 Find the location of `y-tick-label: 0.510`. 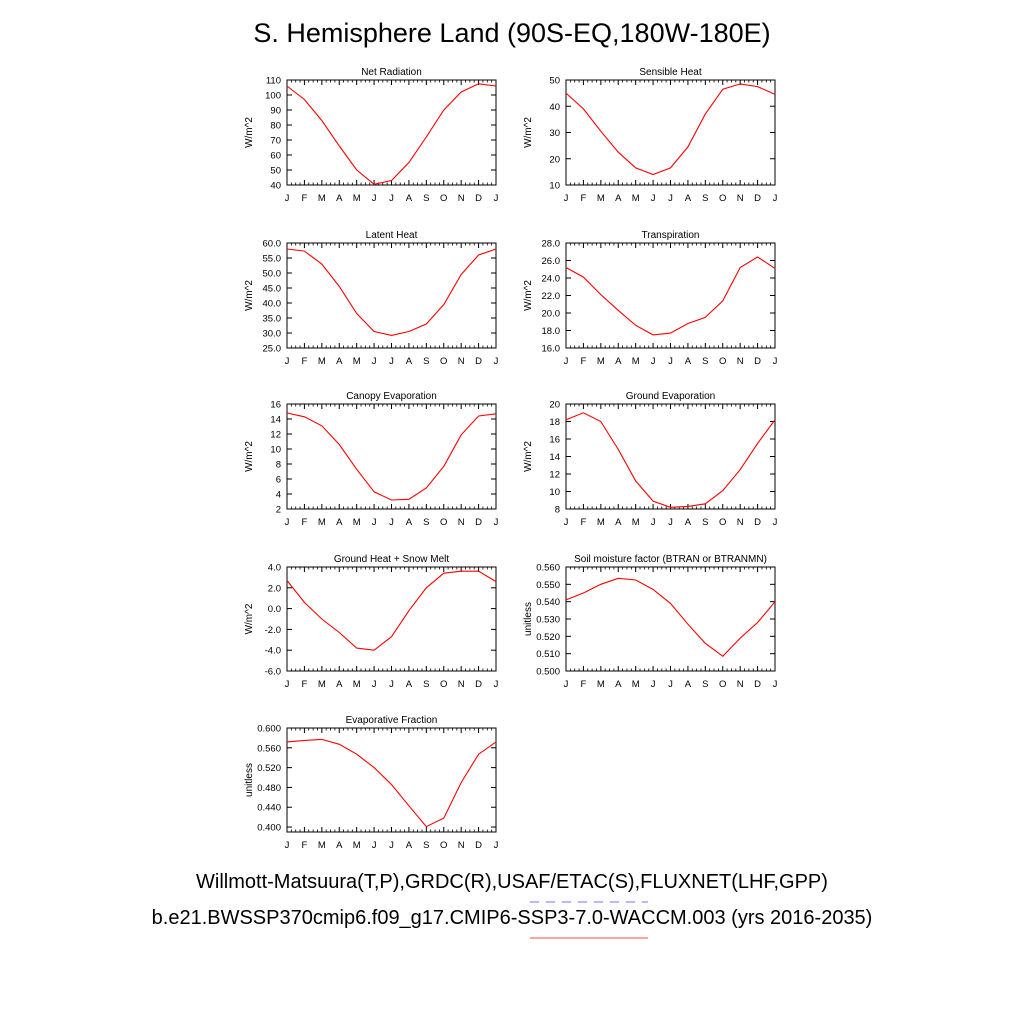

y-tick-label: 0.510 is located at coordinates (548, 654).